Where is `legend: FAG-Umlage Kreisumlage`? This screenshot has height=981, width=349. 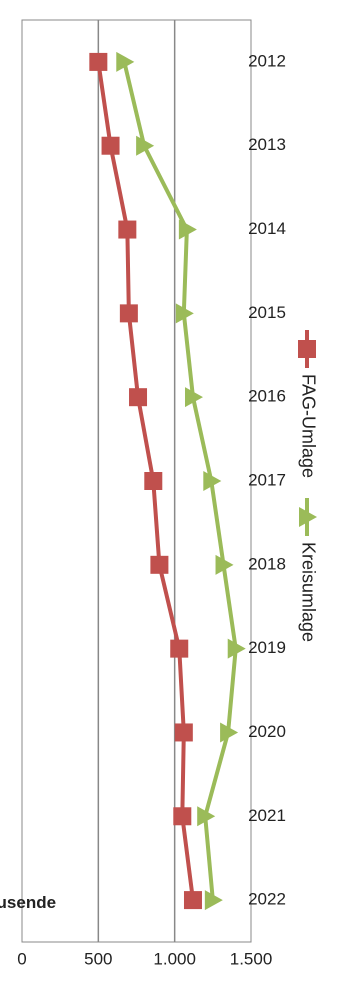 legend: FAG-Umlage Kreisumlage is located at coordinates (308, 486).